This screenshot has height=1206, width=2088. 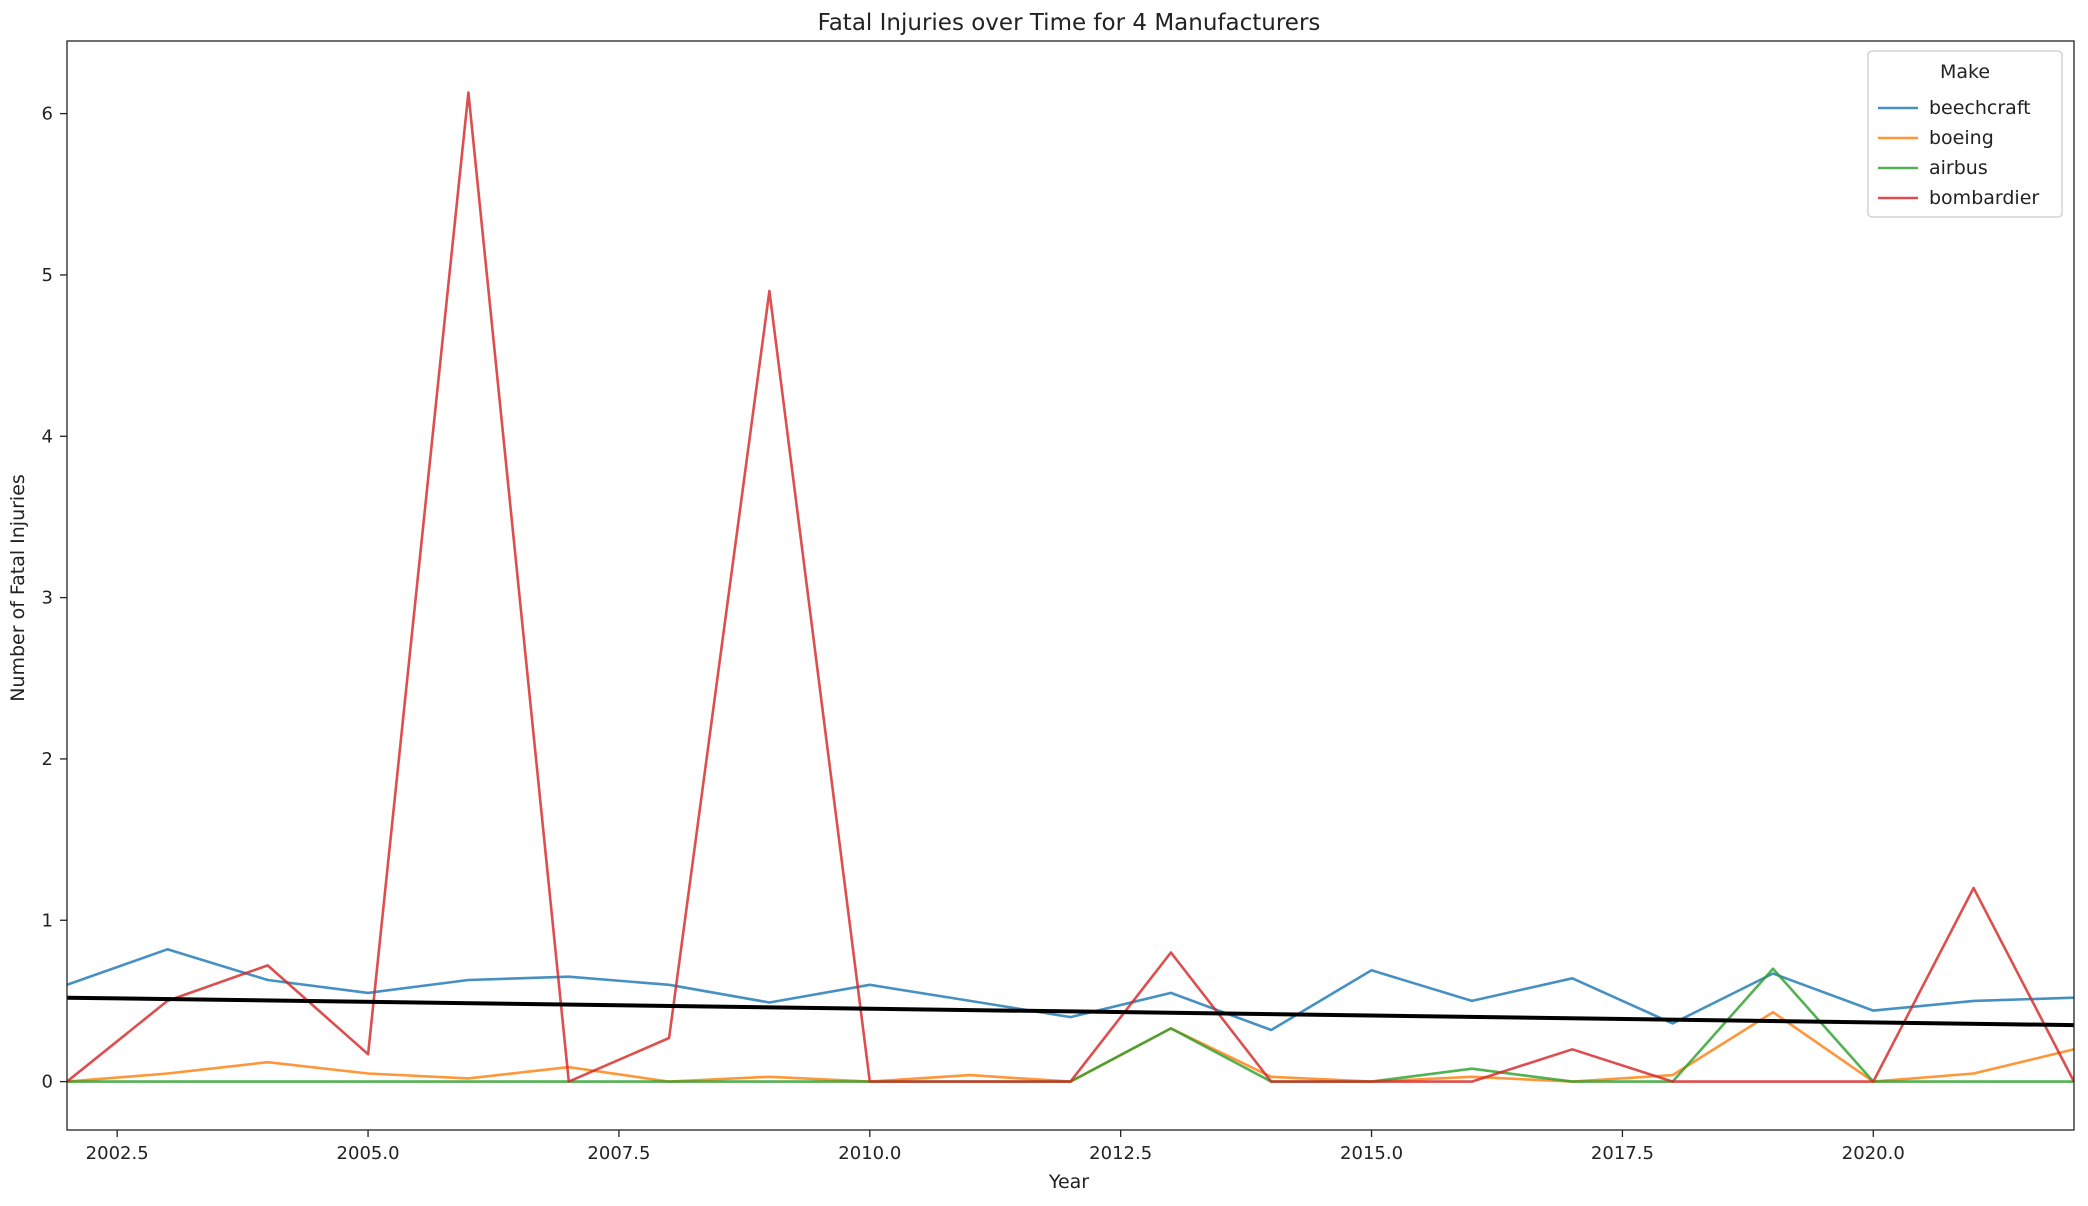 What do you see at coordinates (1961, 138) in the screenshot?
I see `legend-entry-boeing: boeing` at bounding box center [1961, 138].